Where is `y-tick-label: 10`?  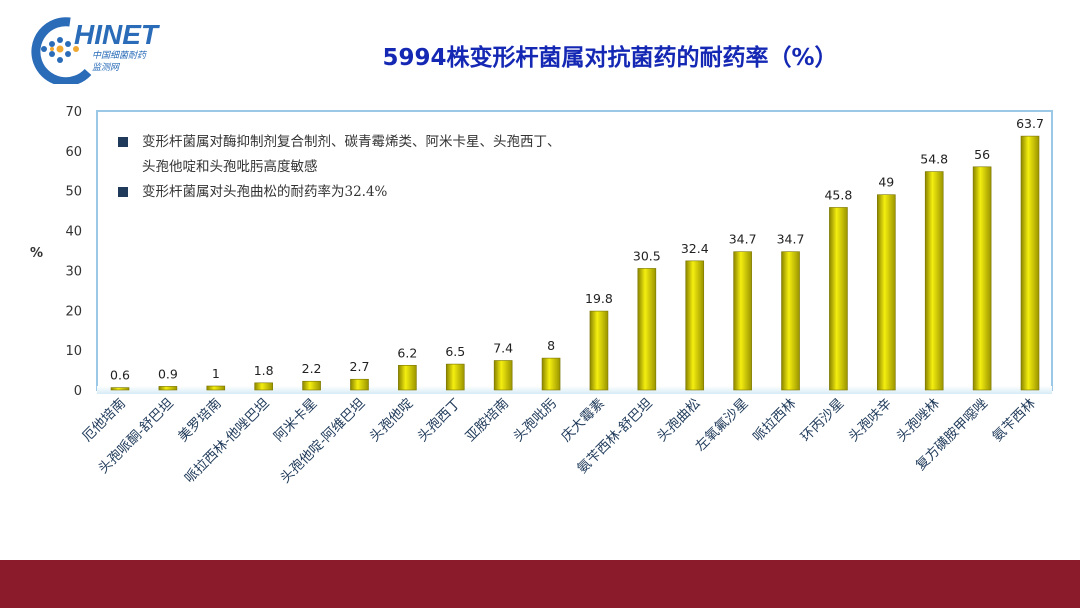 y-tick-label: 10 is located at coordinates (73, 351).